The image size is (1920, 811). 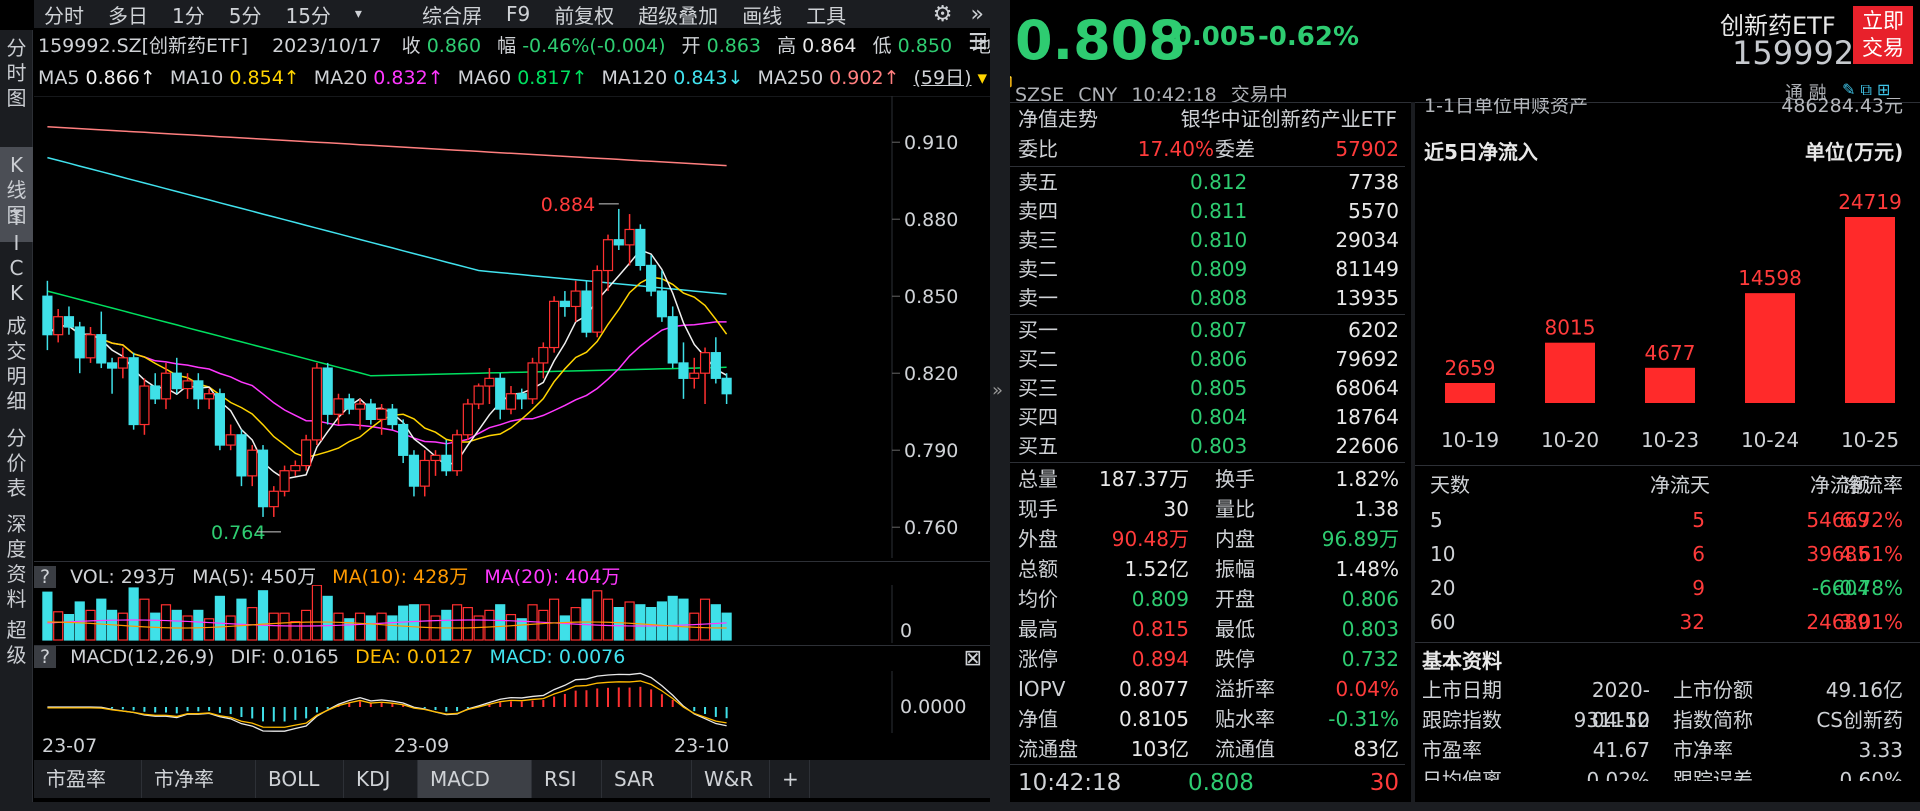 What do you see at coordinates (199, 779) in the screenshot?
I see `indicator-tab-1: 市净率` at bounding box center [199, 779].